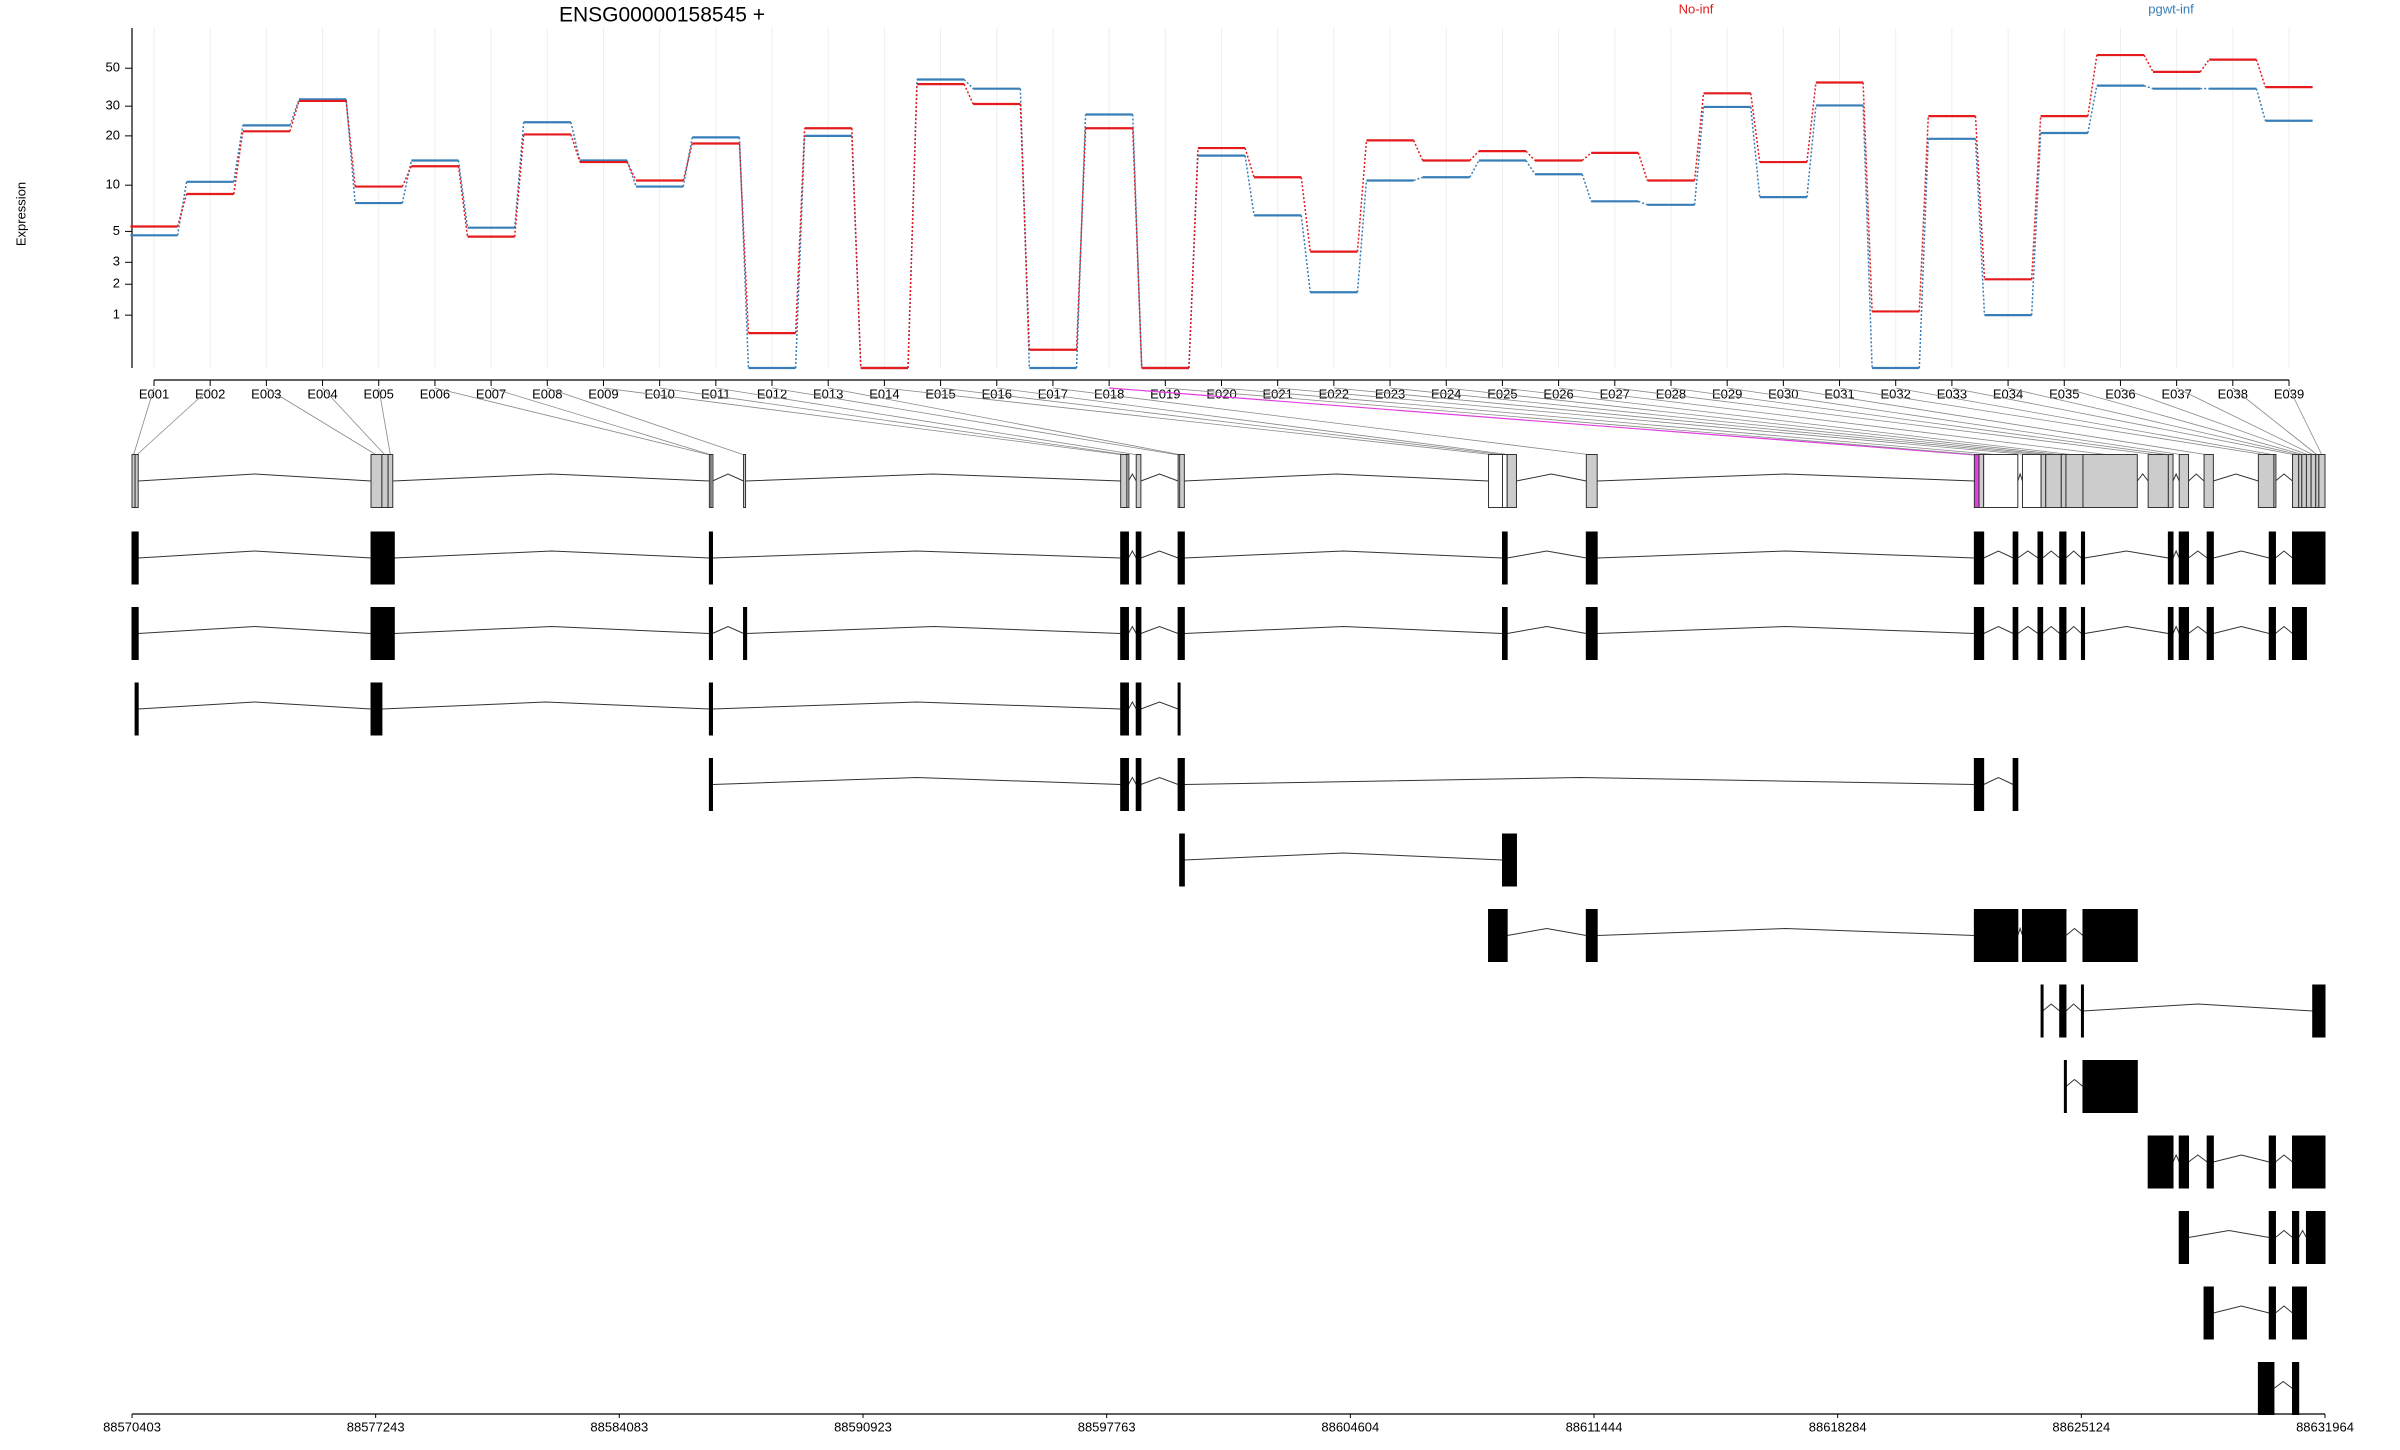 This screenshot has width=2400, height=1450. Describe the element at coordinates (1838, 1426) in the screenshot. I see `x-tick-label: 88618284` at that location.